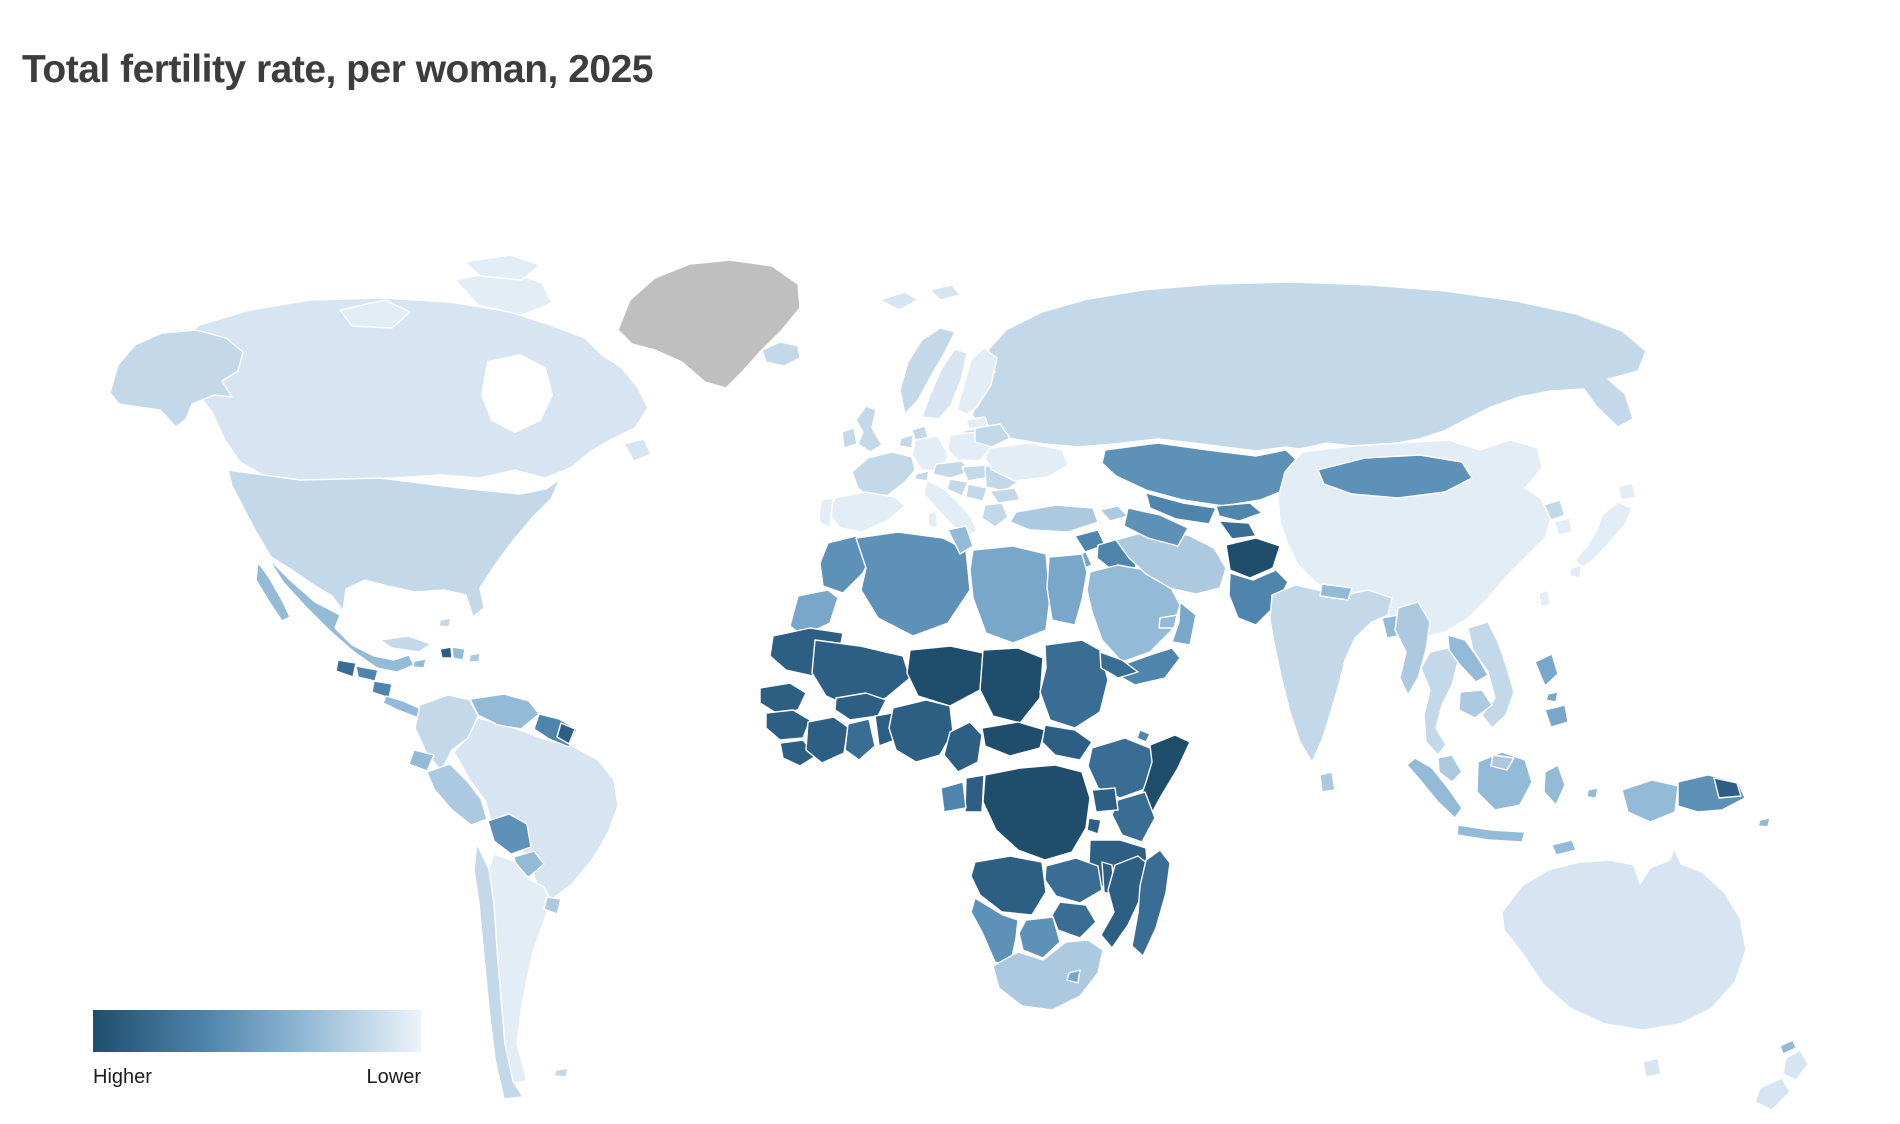 This screenshot has height=1124, width=1900. I want to click on country-madagascar, so click(1151, 903).